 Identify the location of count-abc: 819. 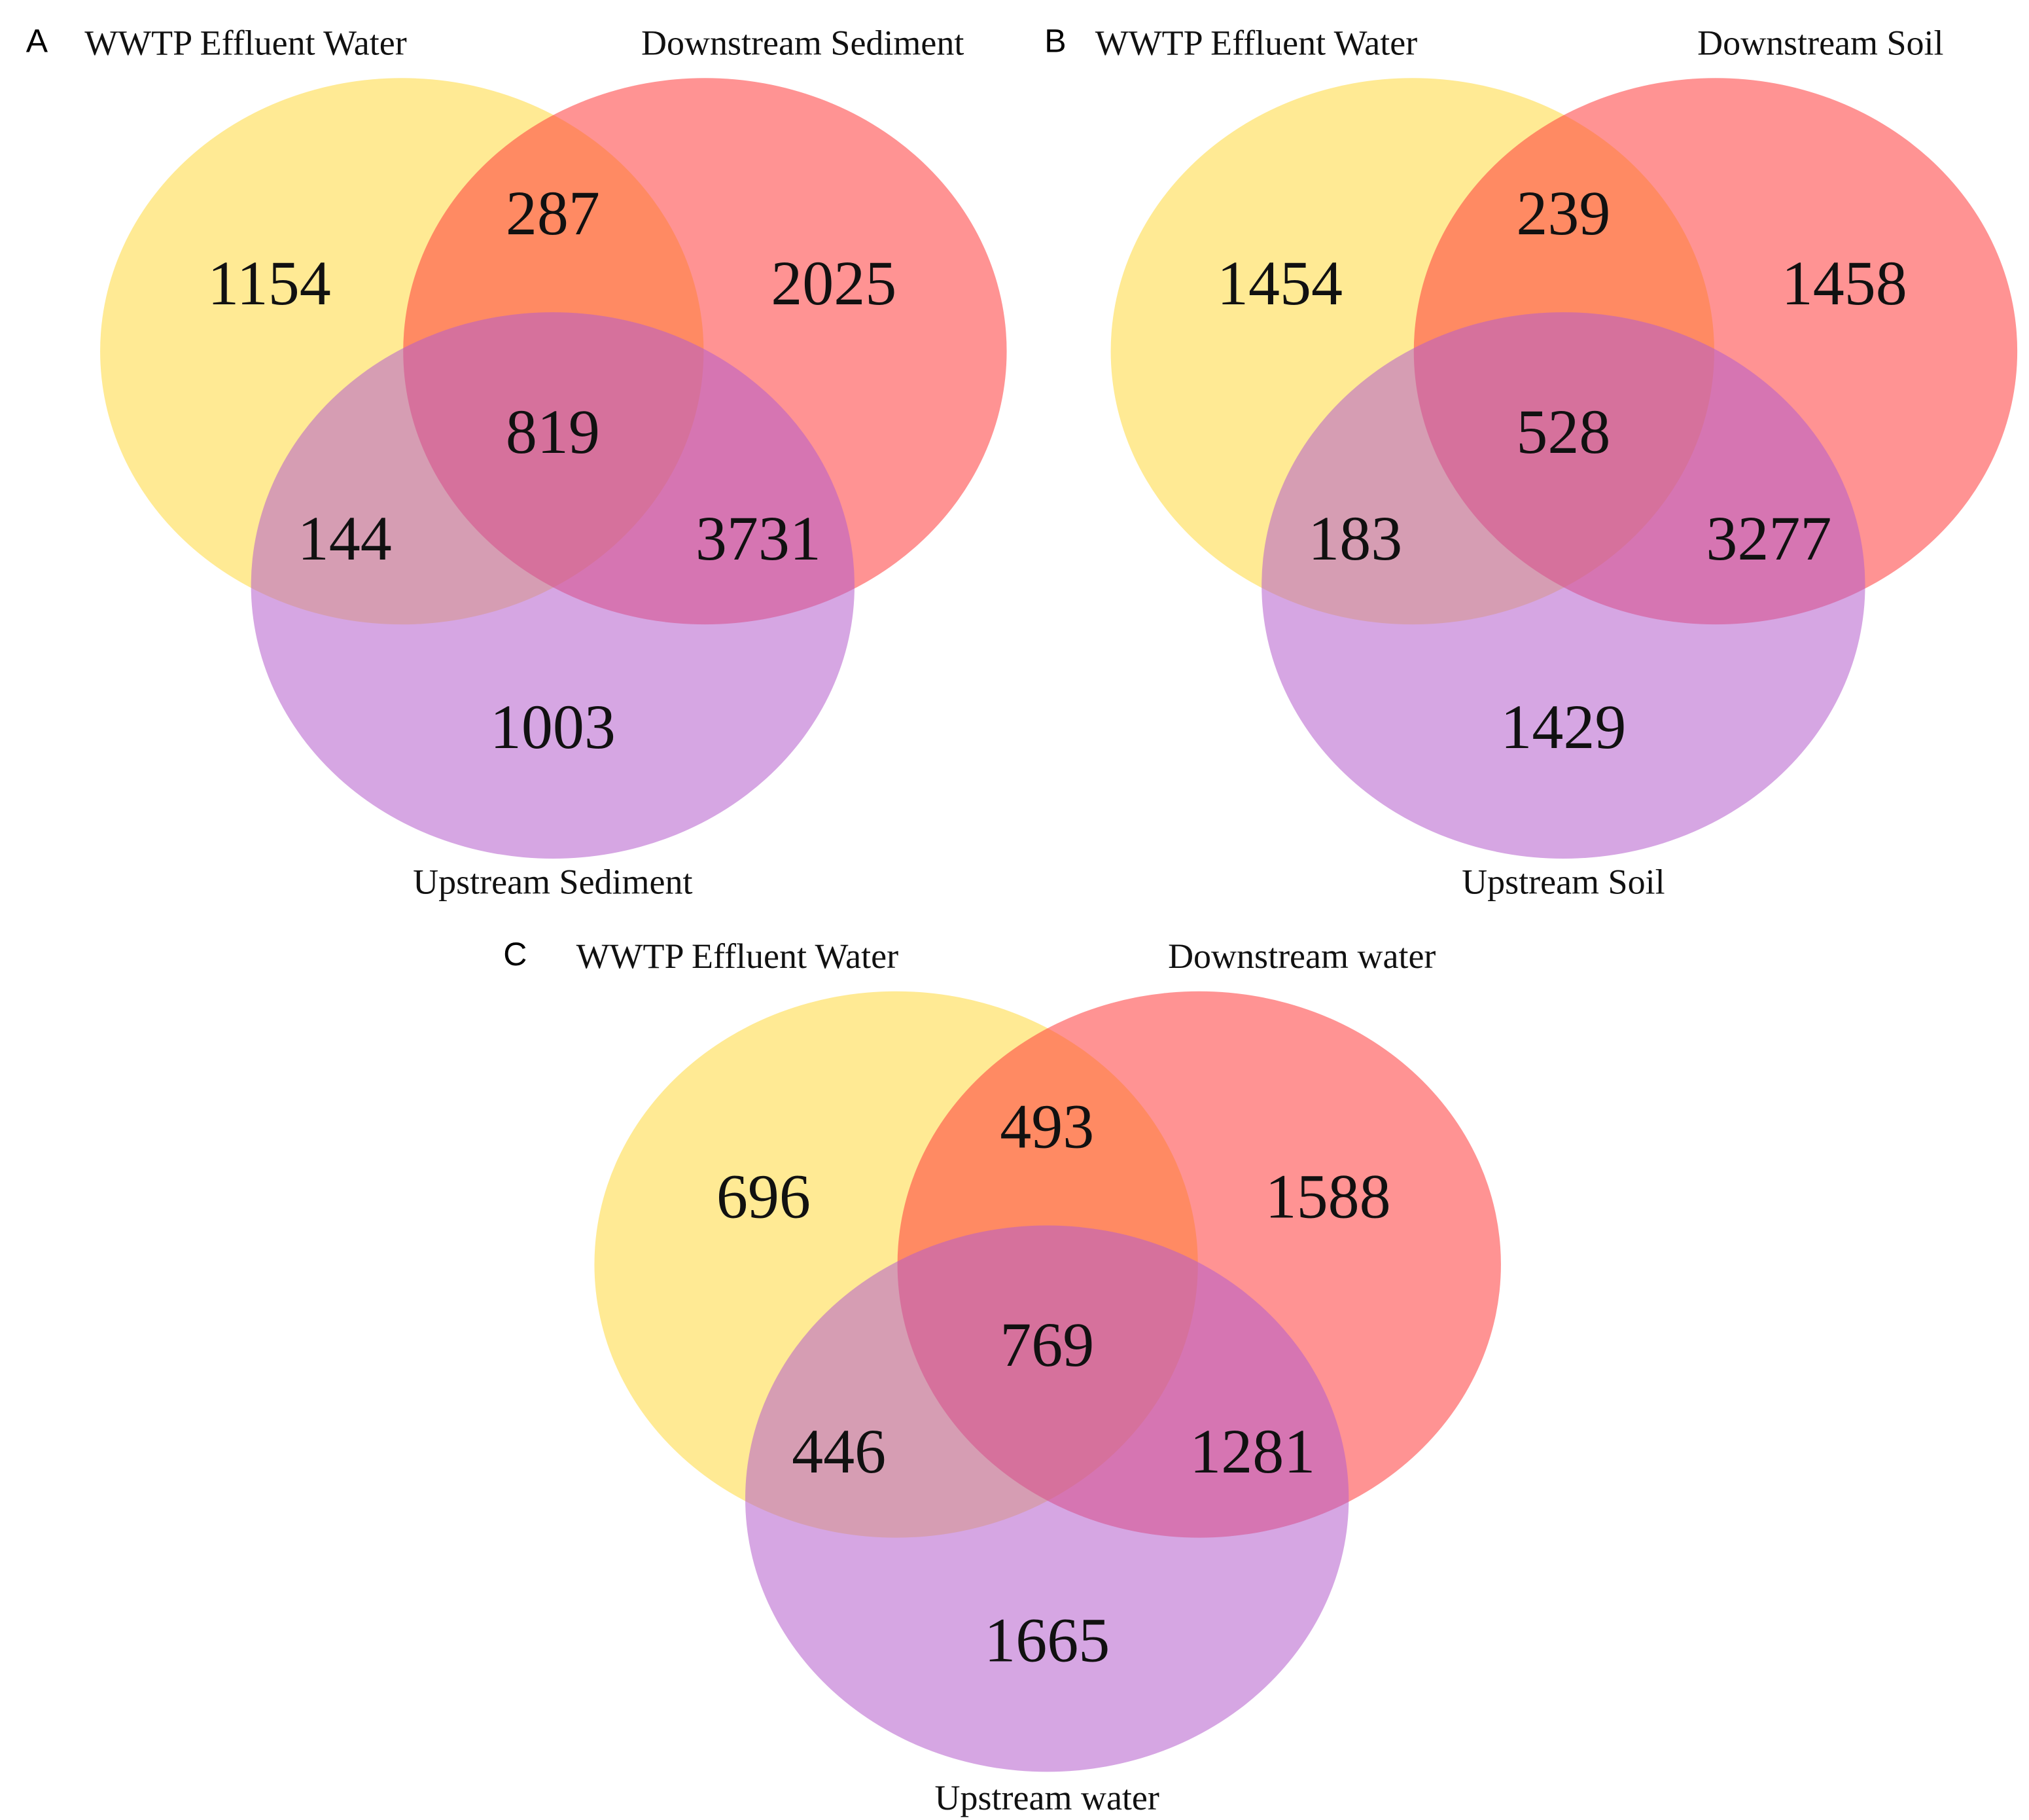
(553, 432).